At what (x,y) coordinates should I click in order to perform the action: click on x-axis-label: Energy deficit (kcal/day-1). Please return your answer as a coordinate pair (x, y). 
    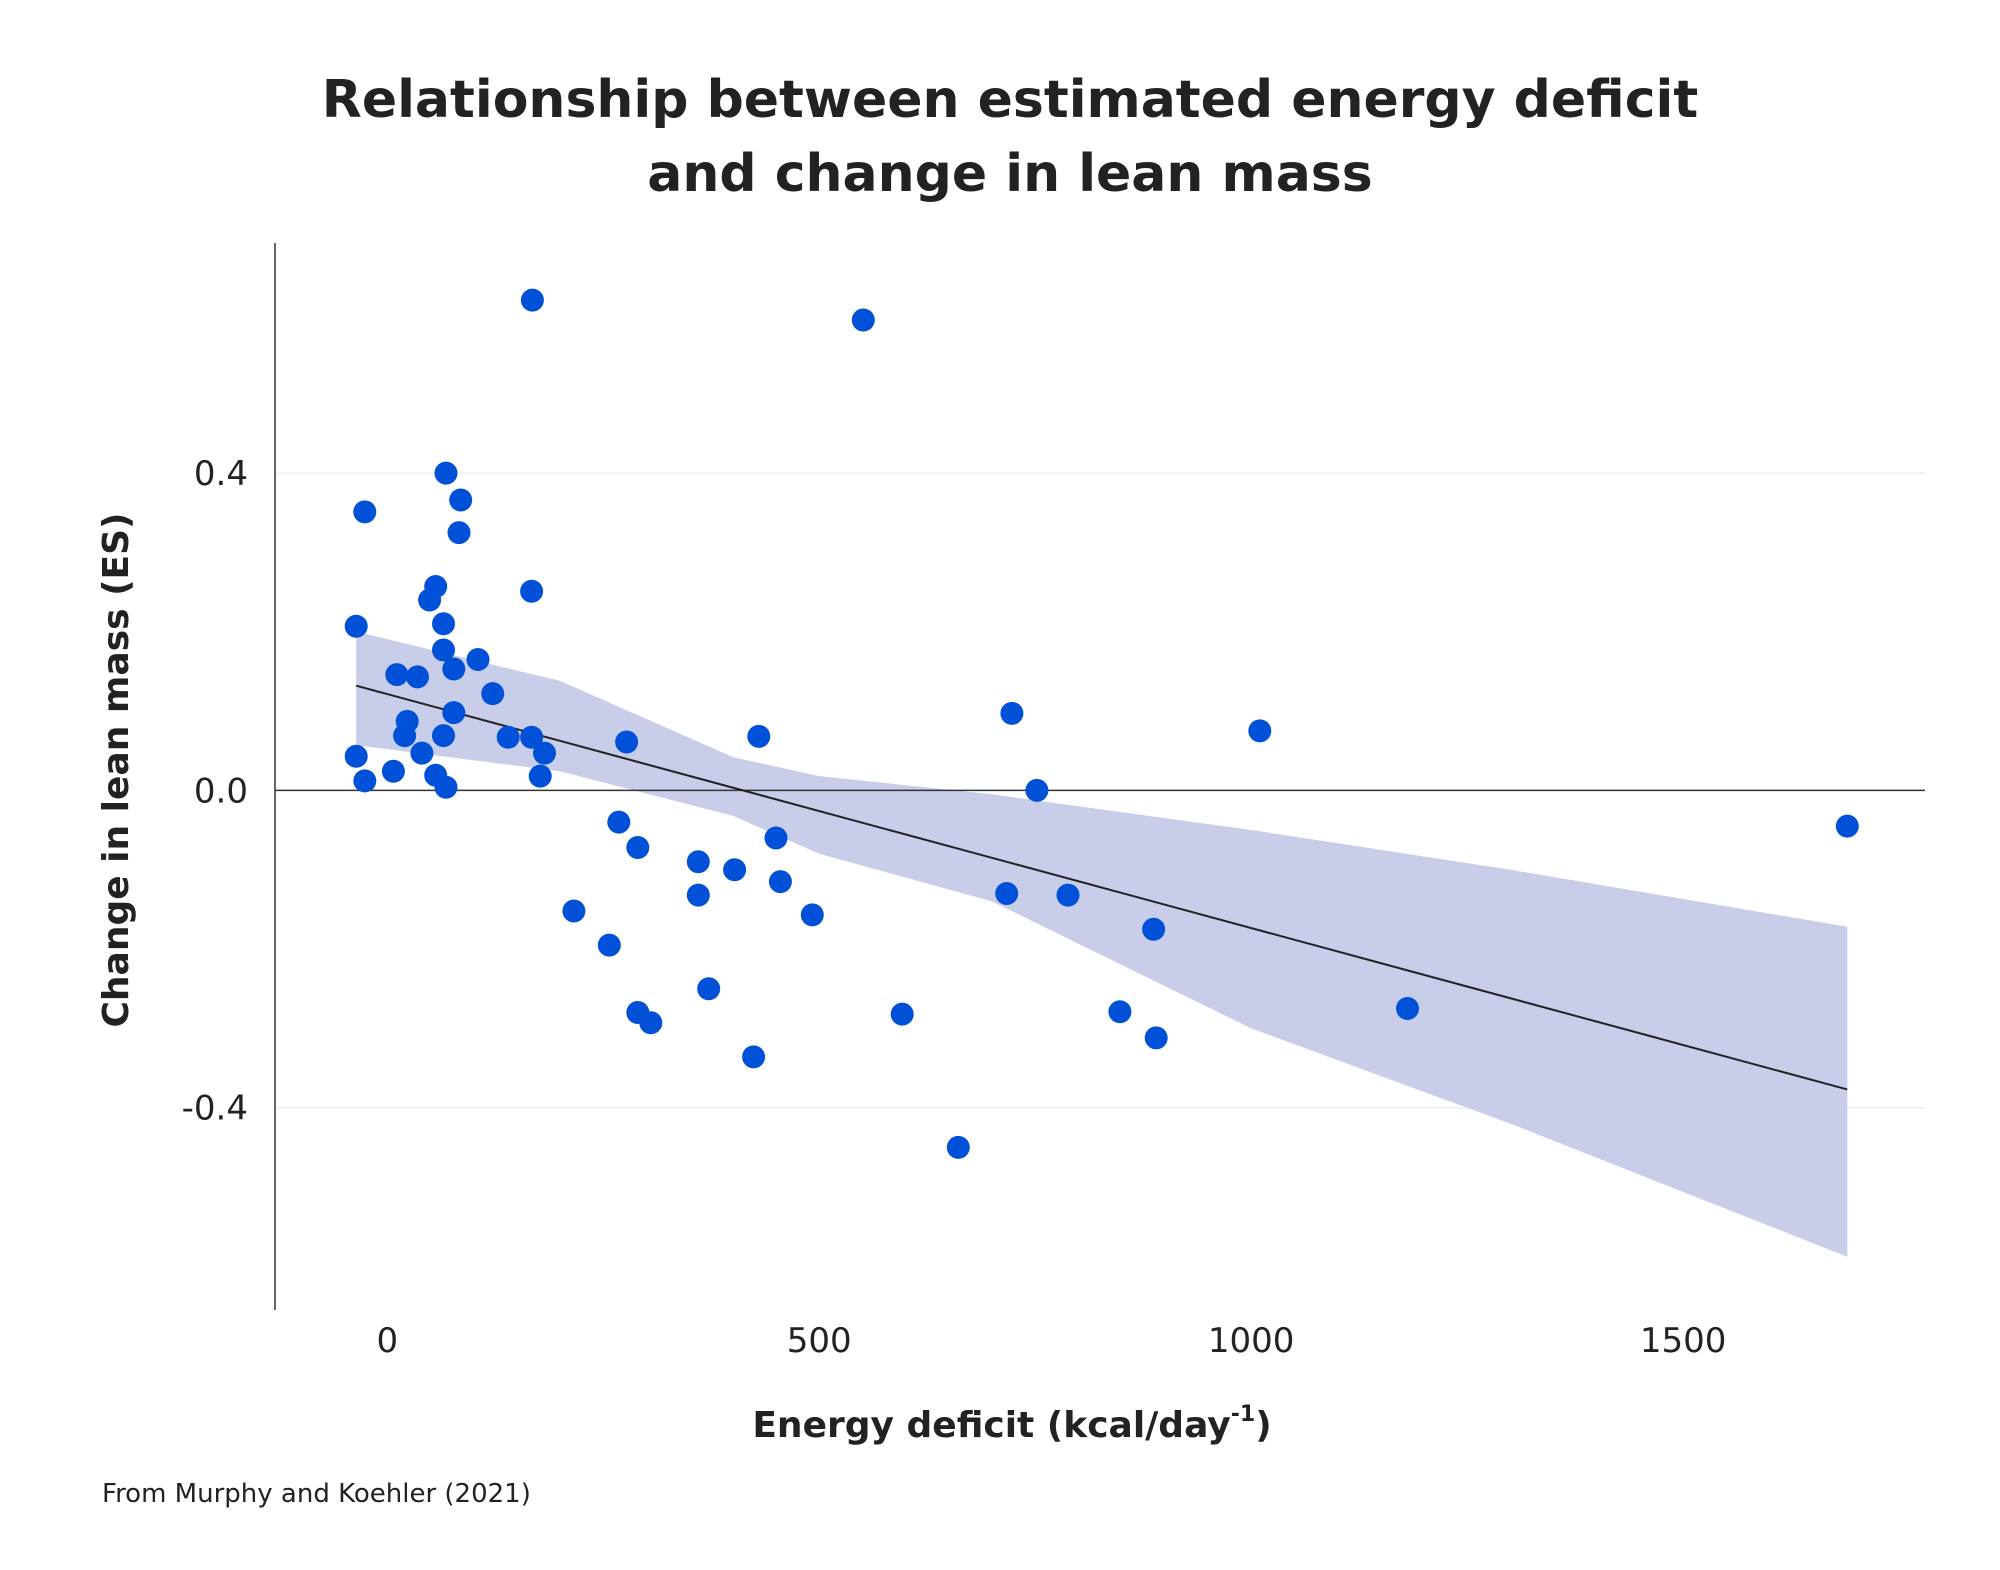
    Looking at the image, I should click on (1011, 1424).